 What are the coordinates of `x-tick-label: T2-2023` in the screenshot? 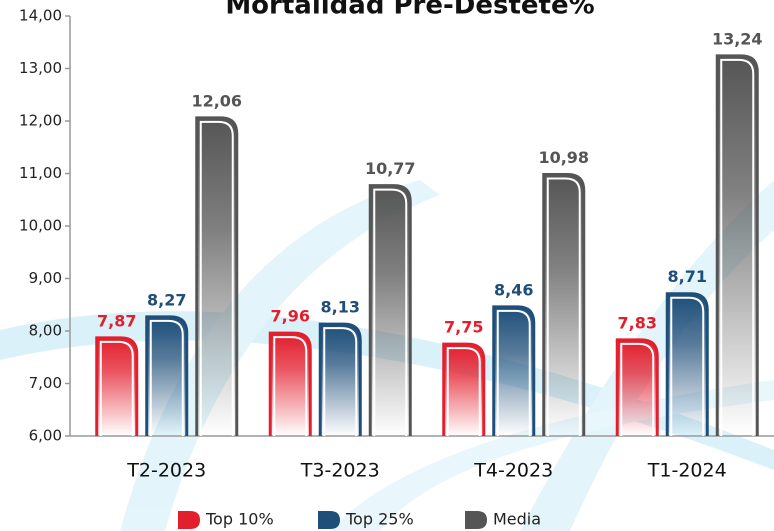 It's located at (166, 471).